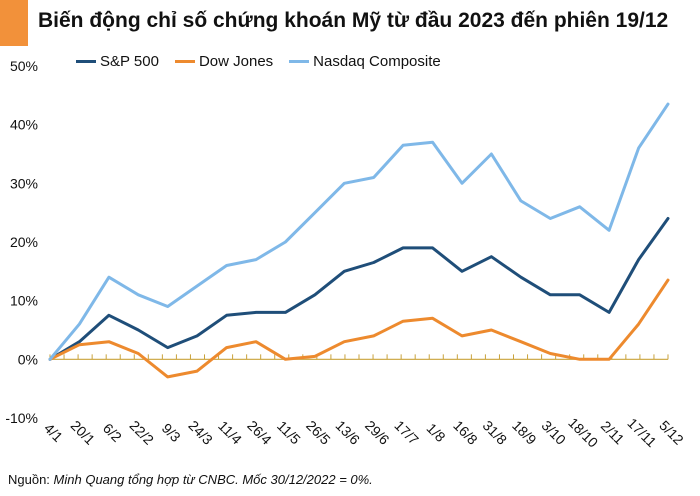  Describe the element at coordinates (289, 433) in the screenshot. I see `x-tick-label: 11/5` at that location.